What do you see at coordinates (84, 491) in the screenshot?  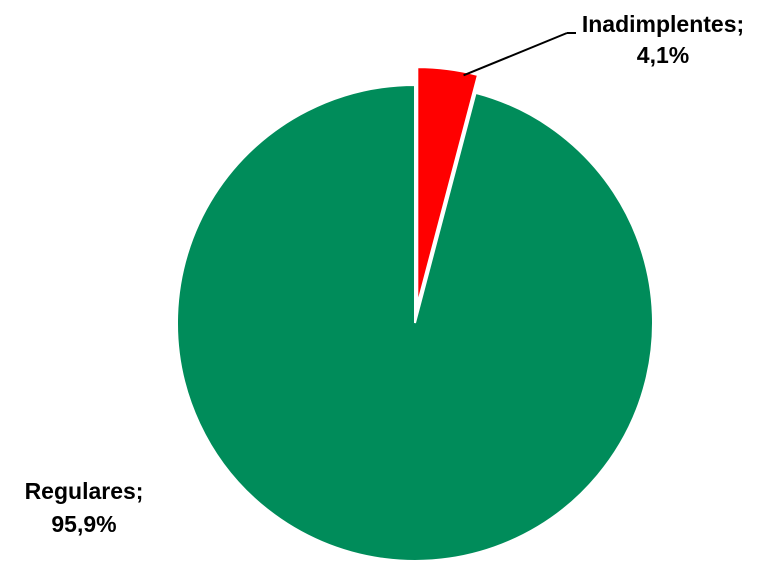 I see `slice-label-regulares-name: Regulares;` at bounding box center [84, 491].